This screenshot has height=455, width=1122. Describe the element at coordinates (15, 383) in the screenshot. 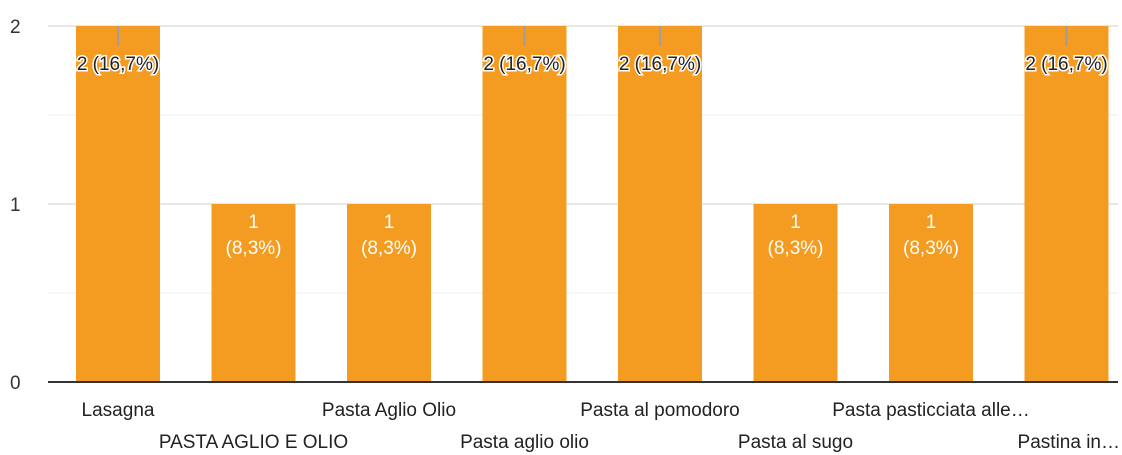

I see `y-tick-label: 0` at that location.